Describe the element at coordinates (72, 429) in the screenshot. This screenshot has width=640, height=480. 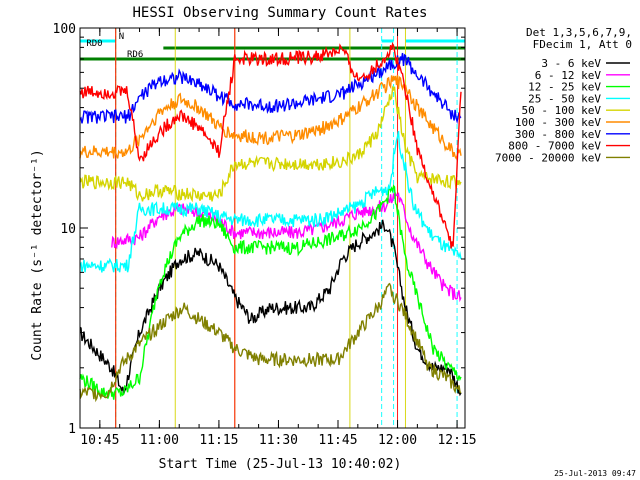
I see `y-tick-label: 1` at that location.